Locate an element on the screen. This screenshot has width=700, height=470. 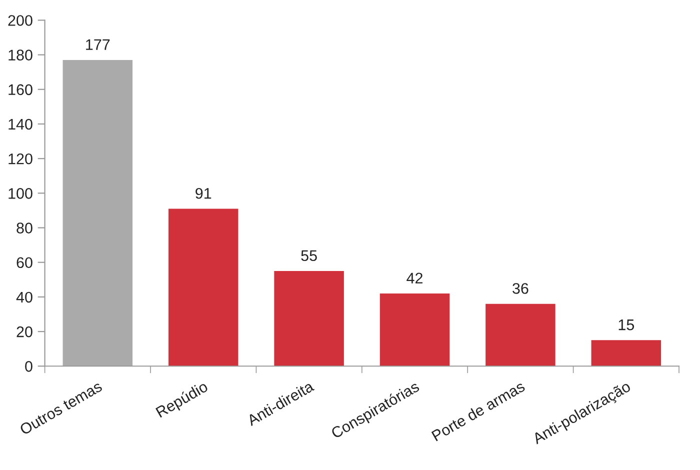
y-tick-label: 180 is located at coordinates (20, 55).